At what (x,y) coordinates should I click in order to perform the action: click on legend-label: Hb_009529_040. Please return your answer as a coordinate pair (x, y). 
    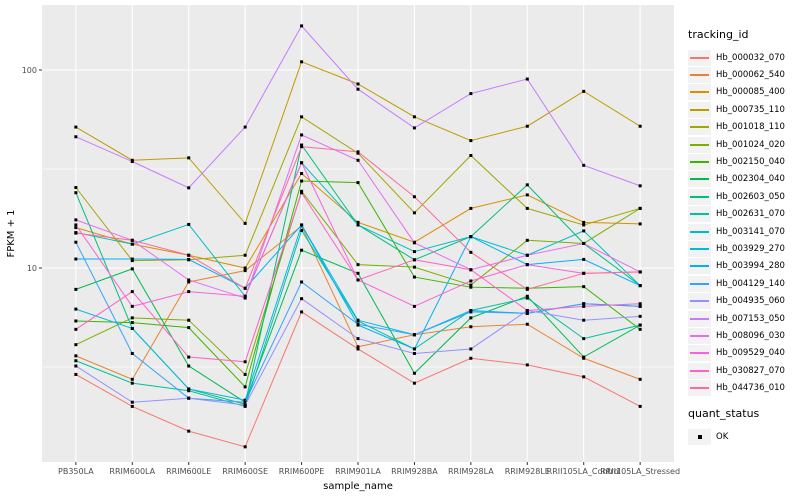
    Looking at the image, I should click on (750, 353).